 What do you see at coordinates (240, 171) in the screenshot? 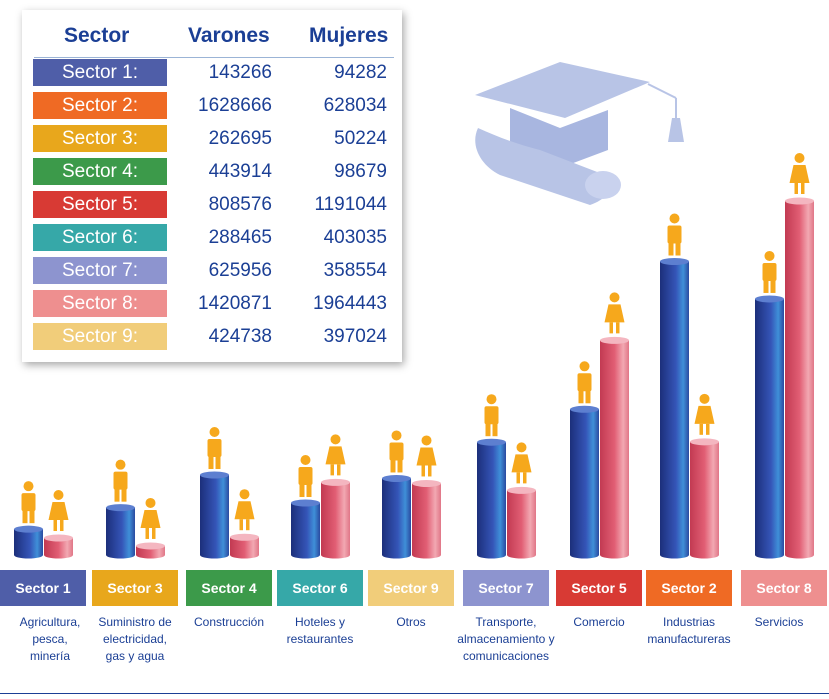
I see `varones-value: 443914` at bounding box center [240, 171].